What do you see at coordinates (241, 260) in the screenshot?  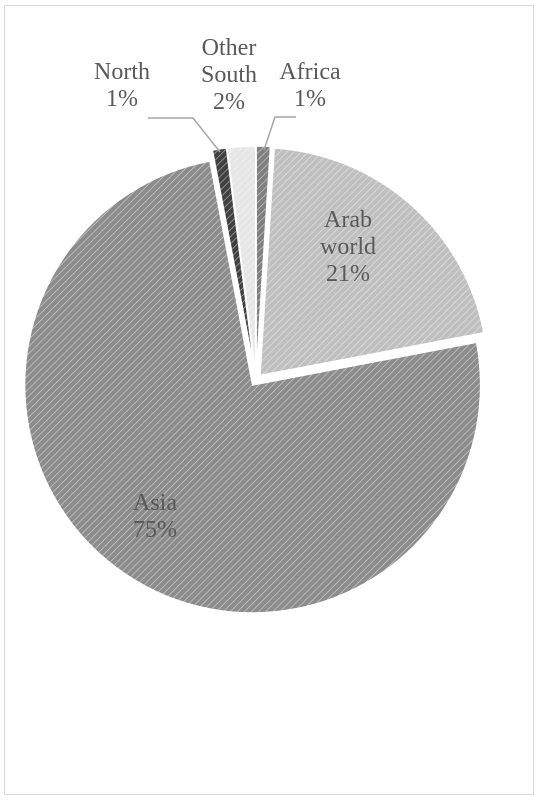 I see `pie-slice-other-south` at bounding box center [241, 260].